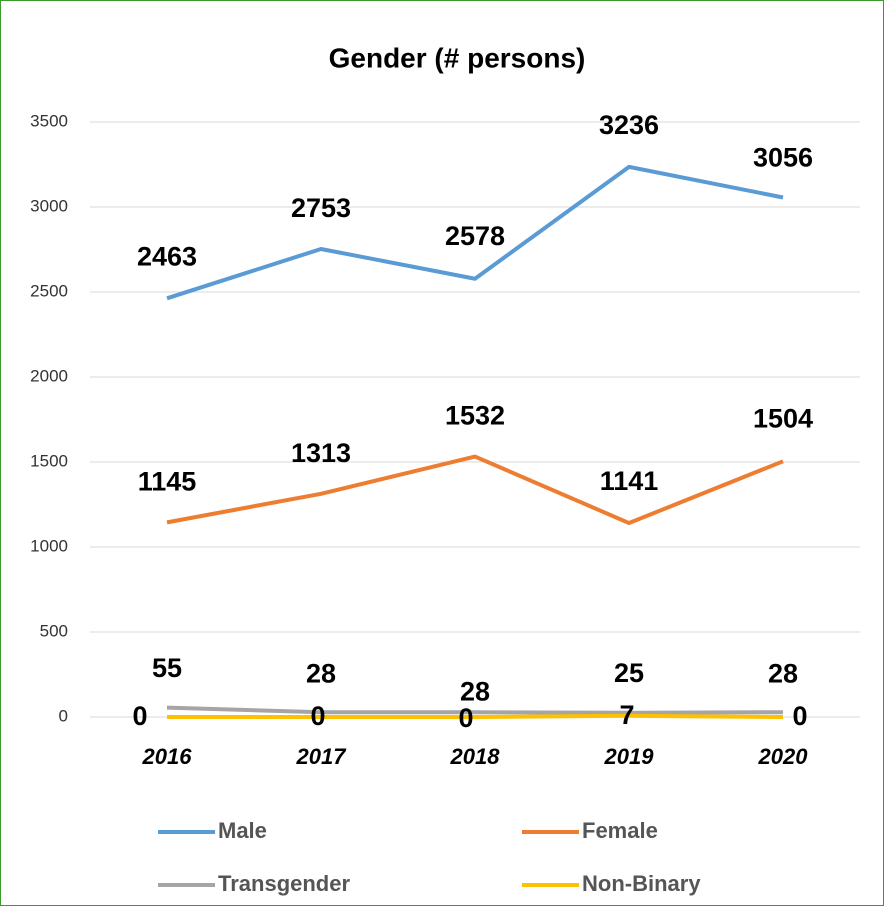 This screenshot has height=906, width=884. What do you see at coordinates (167, 756) in the screenshot?
I see `x-tick-label: 2016` at bounding box center [167, 756].